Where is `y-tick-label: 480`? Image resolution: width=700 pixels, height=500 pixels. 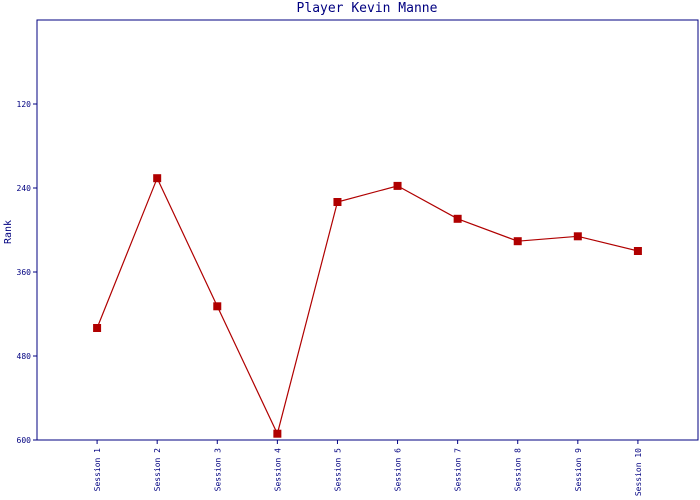
y-tick-label: 480 is located at coordinates (24, 356).